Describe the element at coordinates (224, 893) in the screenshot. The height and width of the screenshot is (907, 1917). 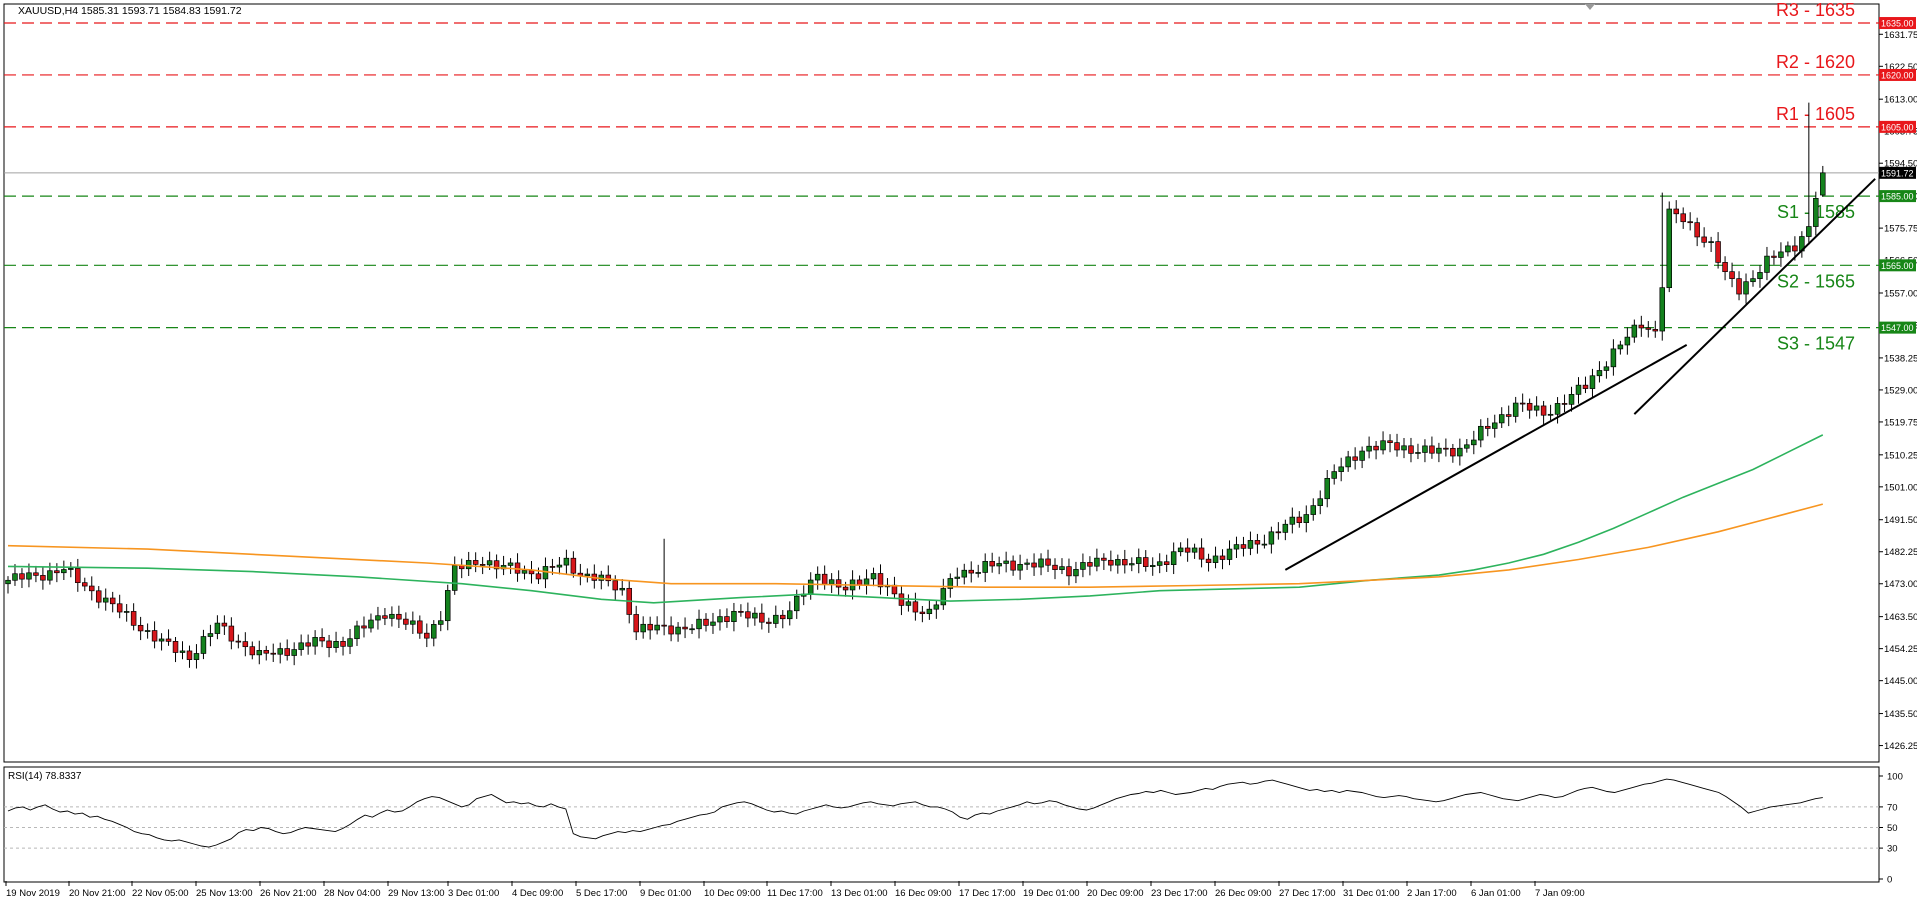
I see `x-tick-label: 25 Nov 13:00` at that location.